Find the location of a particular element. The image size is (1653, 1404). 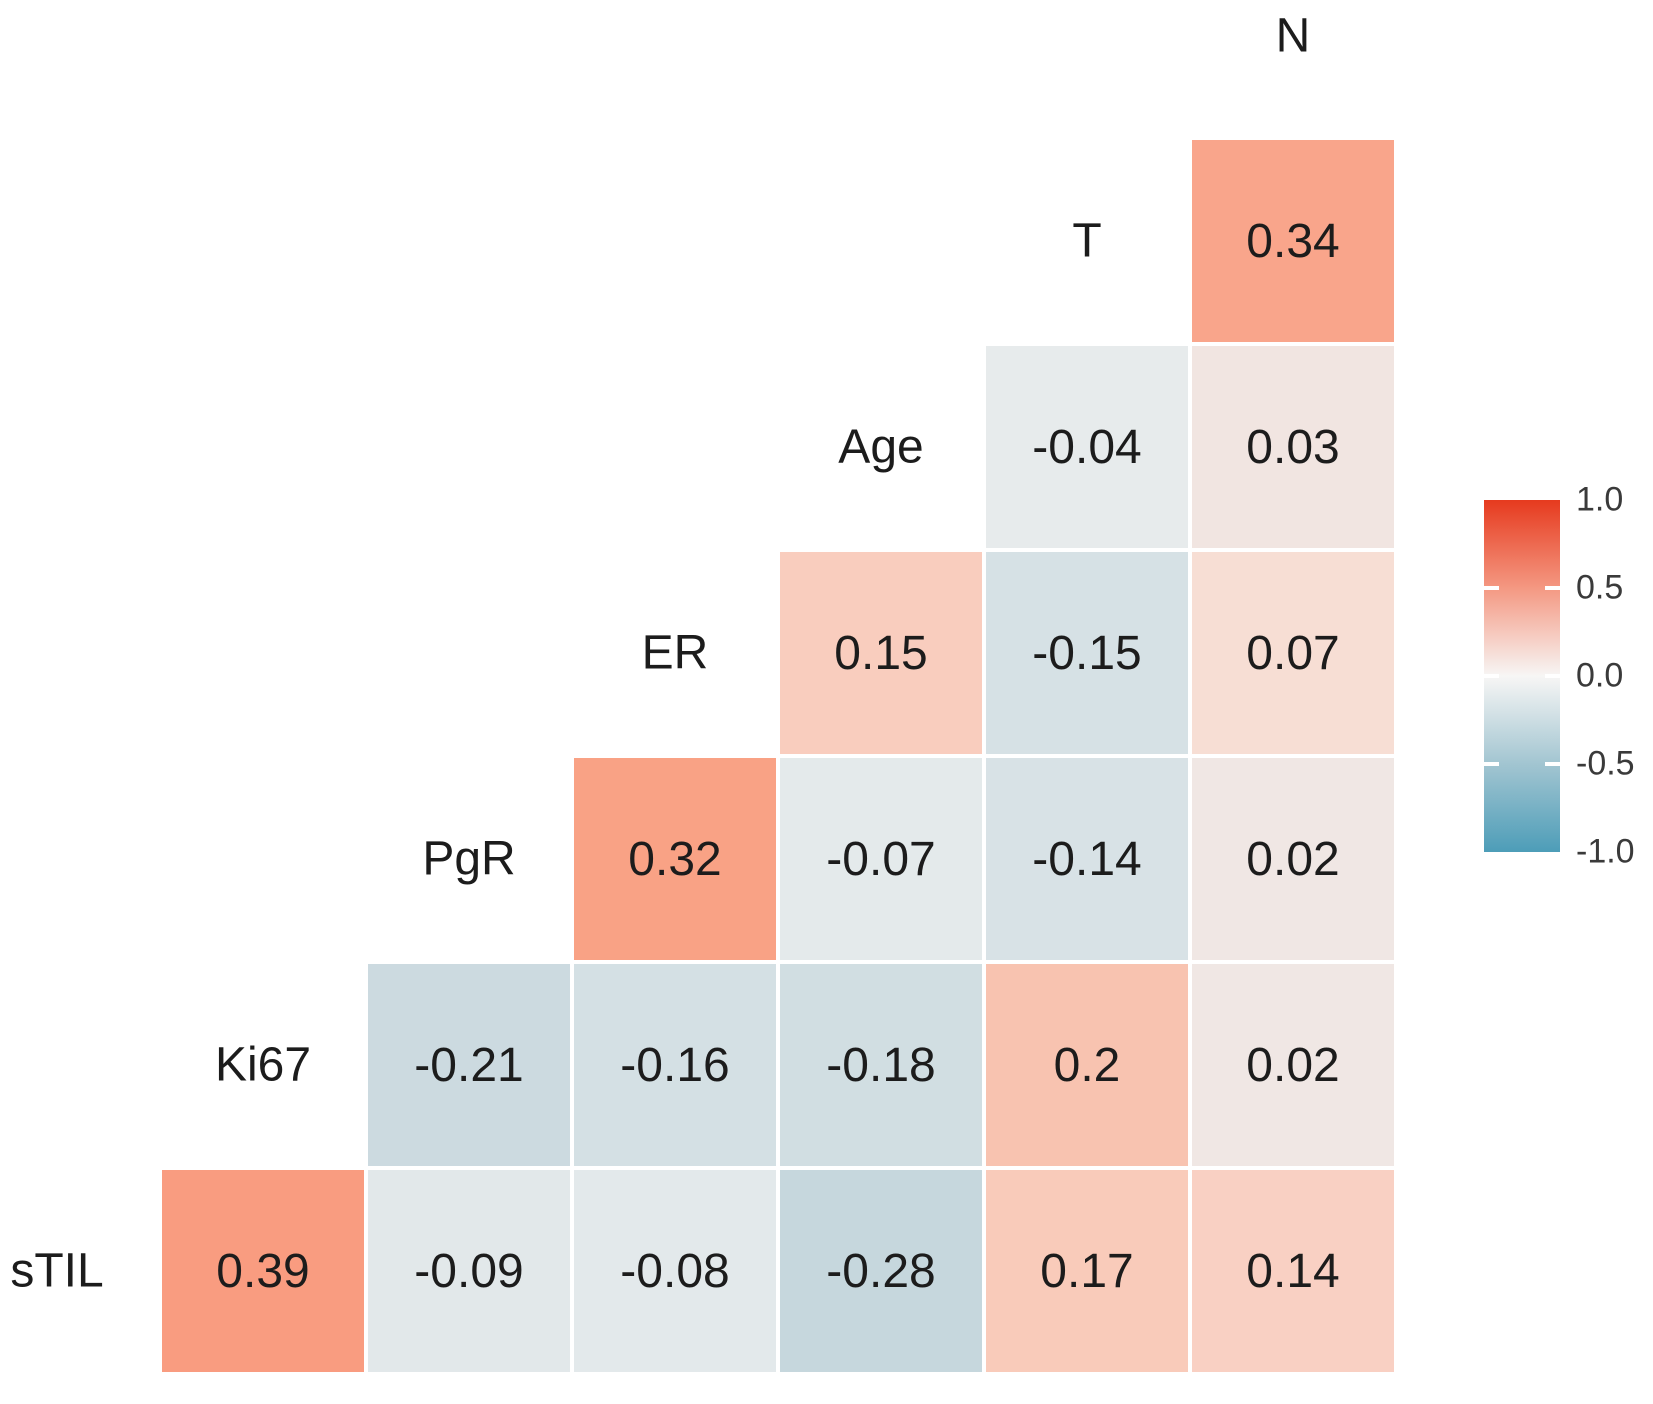

matrix-cell-sTIL-T: 0.17 is located at coordinates (1087, 1271).